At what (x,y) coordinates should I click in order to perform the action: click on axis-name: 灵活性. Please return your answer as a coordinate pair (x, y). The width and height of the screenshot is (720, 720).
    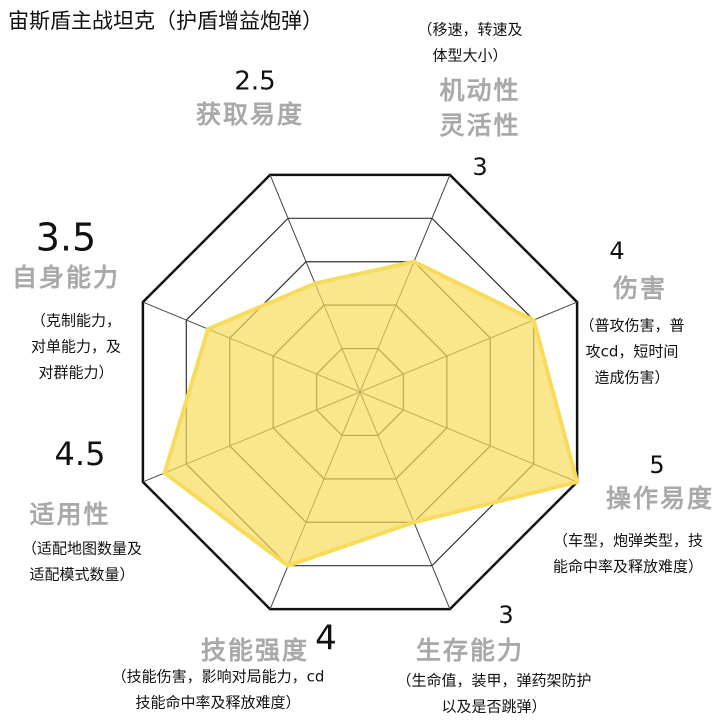
    Looking at the image, I should click on (479, 125).